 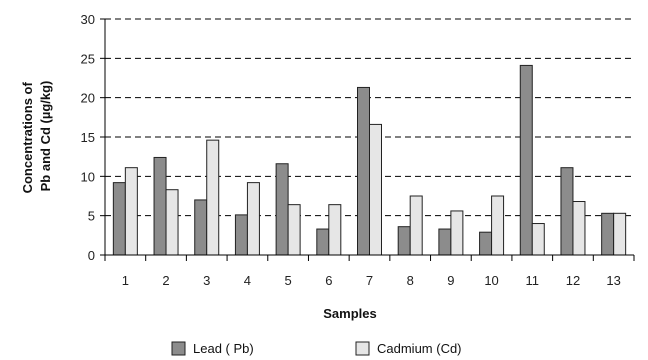 I want to click on legend-label-cadmium: Cadmium (Cd), so click(x=419, y=348).